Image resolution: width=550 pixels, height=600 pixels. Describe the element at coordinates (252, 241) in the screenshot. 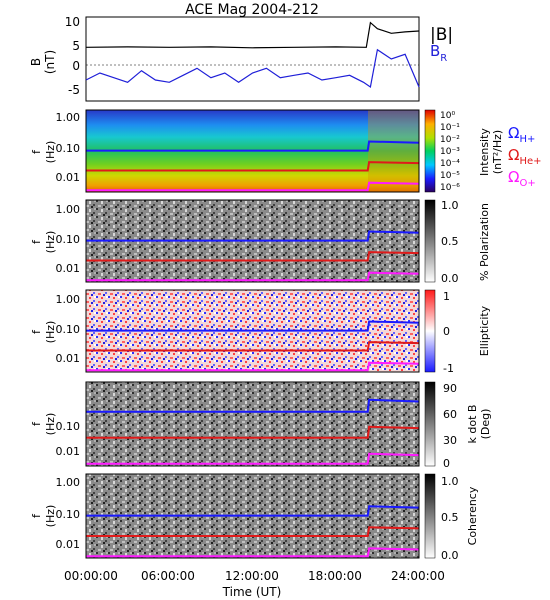

I see `polarization-frame` at that location.